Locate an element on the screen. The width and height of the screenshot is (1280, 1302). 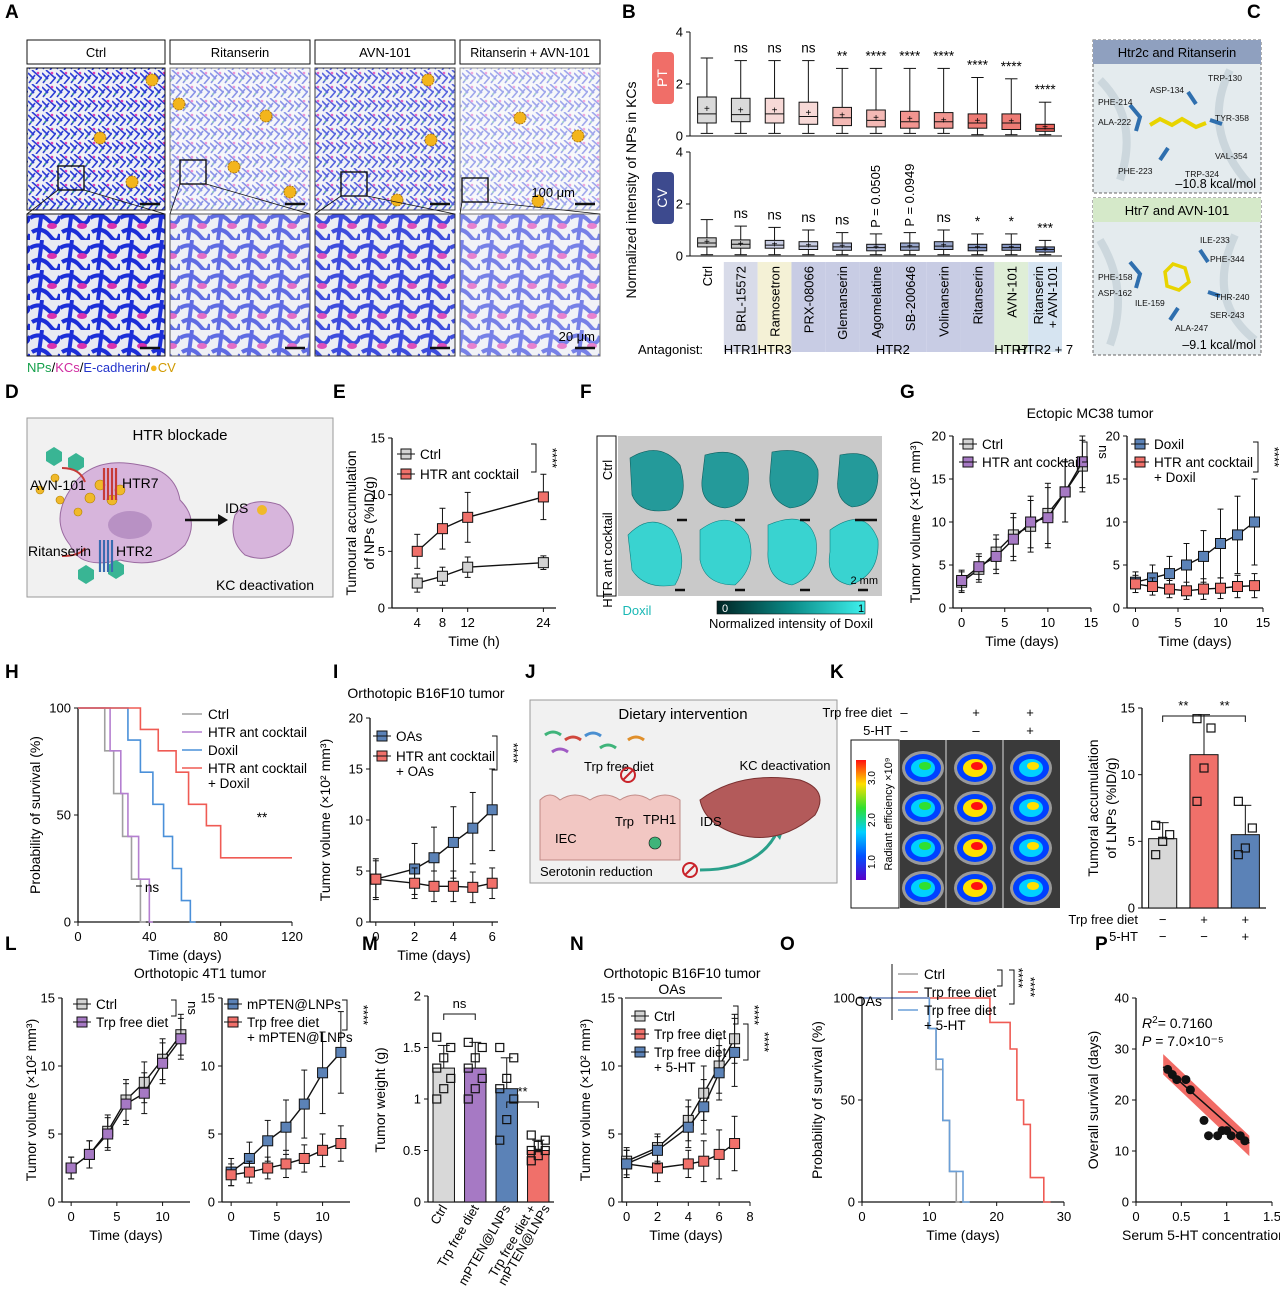
n-a-sig-label: **** is located at coordinates (754, 1015).